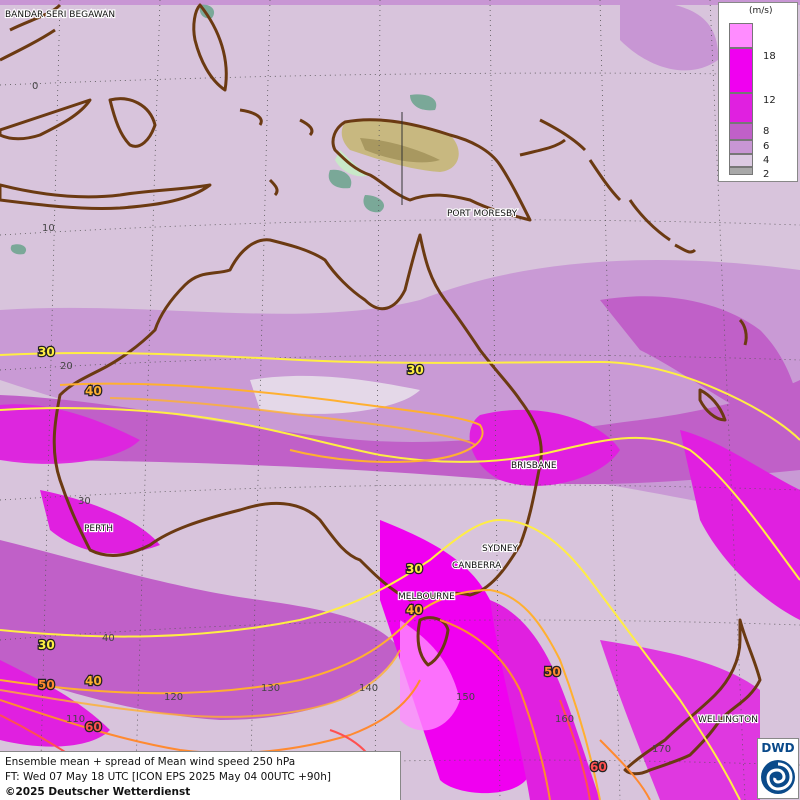  What do you see at coordinates (482, 214) in the screenshot?
I see `city-label-port-moresby: PORT MORESBY` at bounding box center [482, 214].